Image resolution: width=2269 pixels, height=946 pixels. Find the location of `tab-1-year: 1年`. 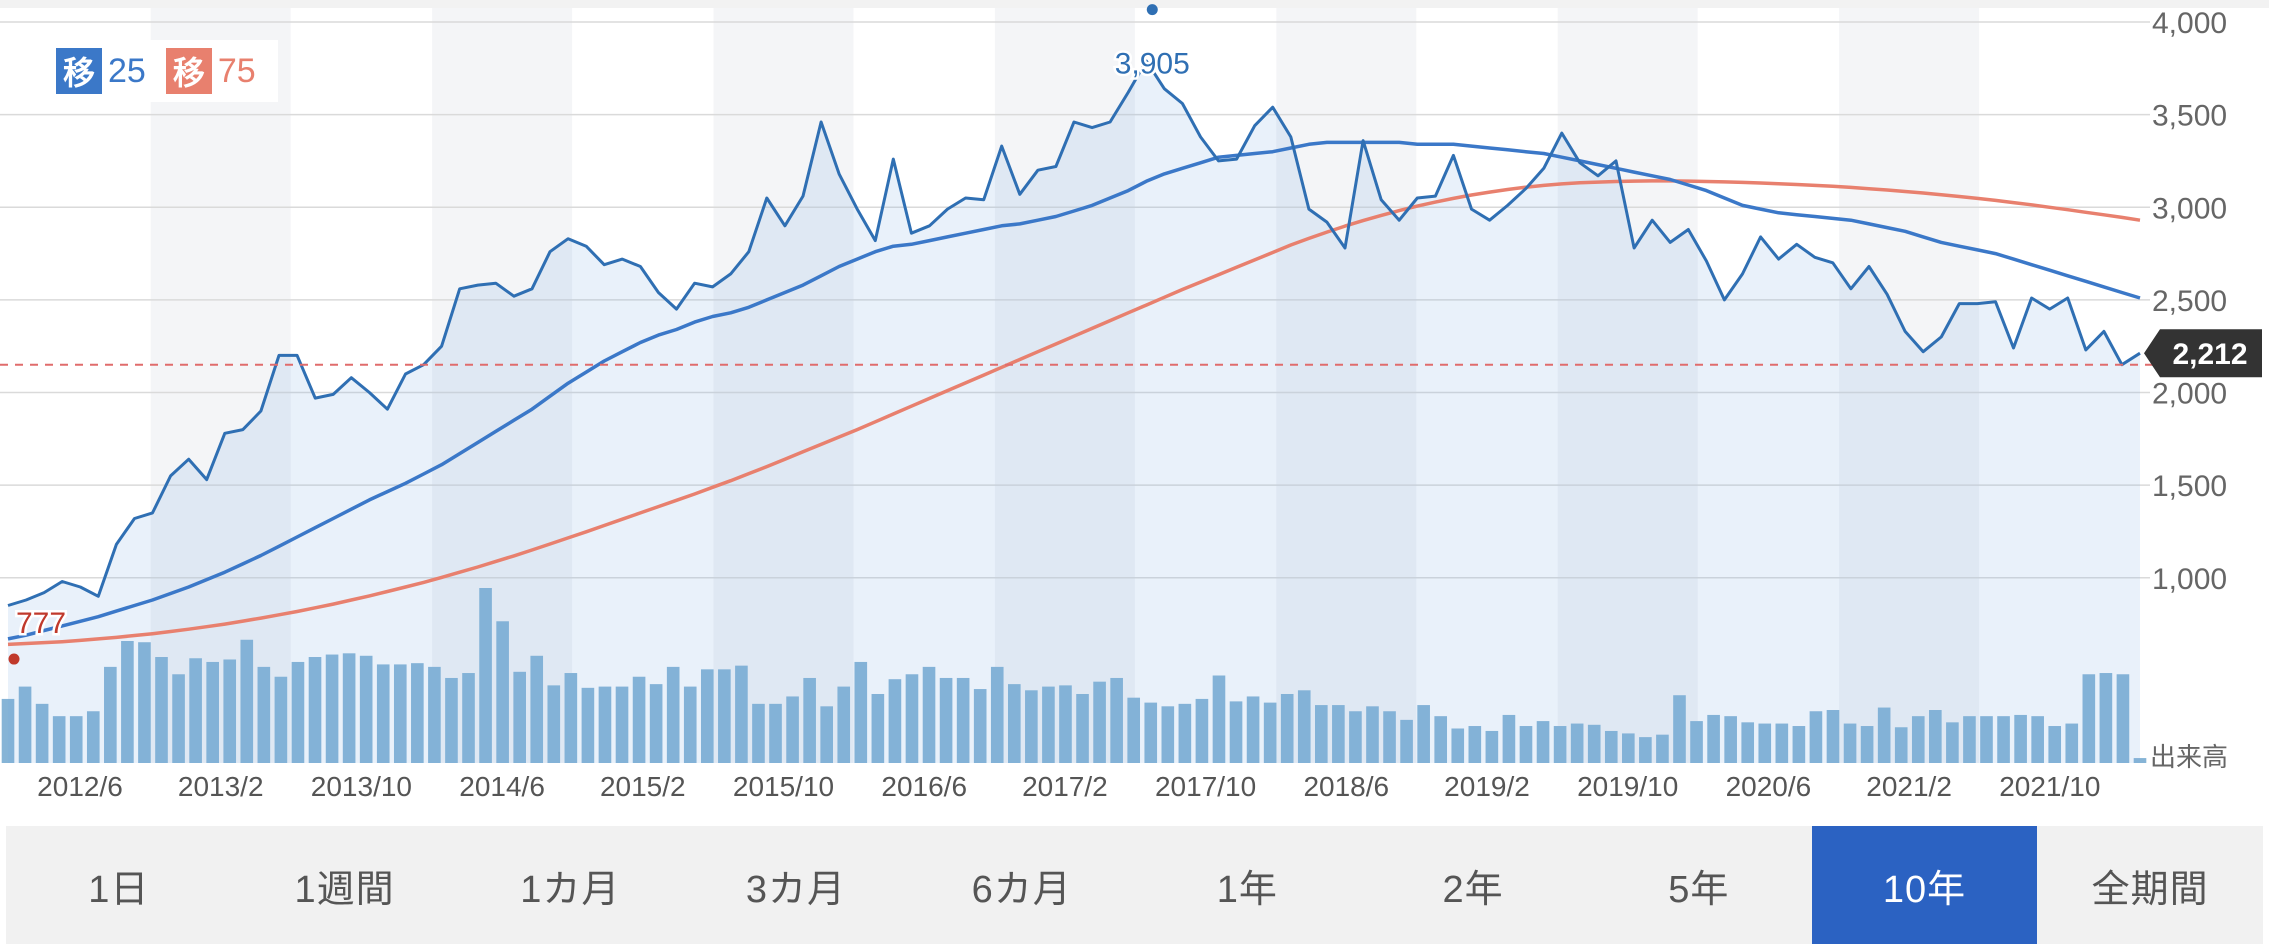

tab-1-year: 1年 is located at coordinates (1247, 889).